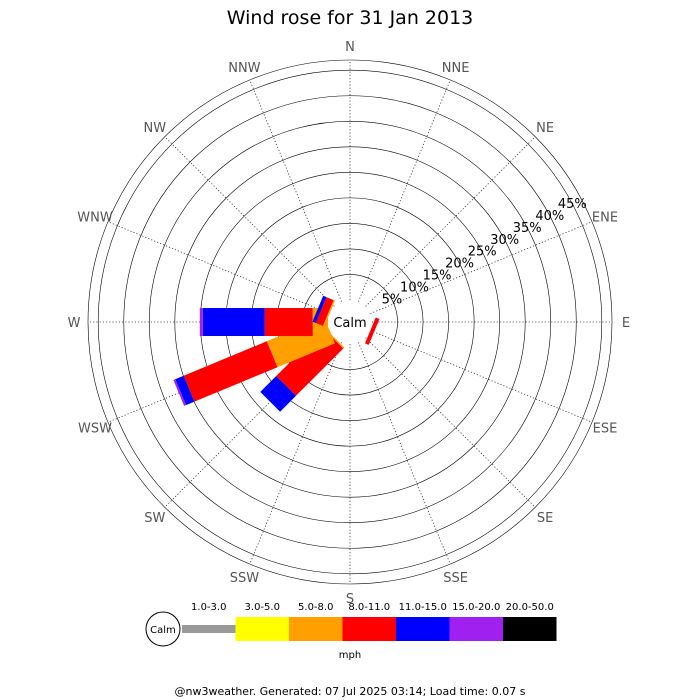  Describe the element at coordinates (350, 599) in the screenshot. I see `direction-label-s: S` at that location.